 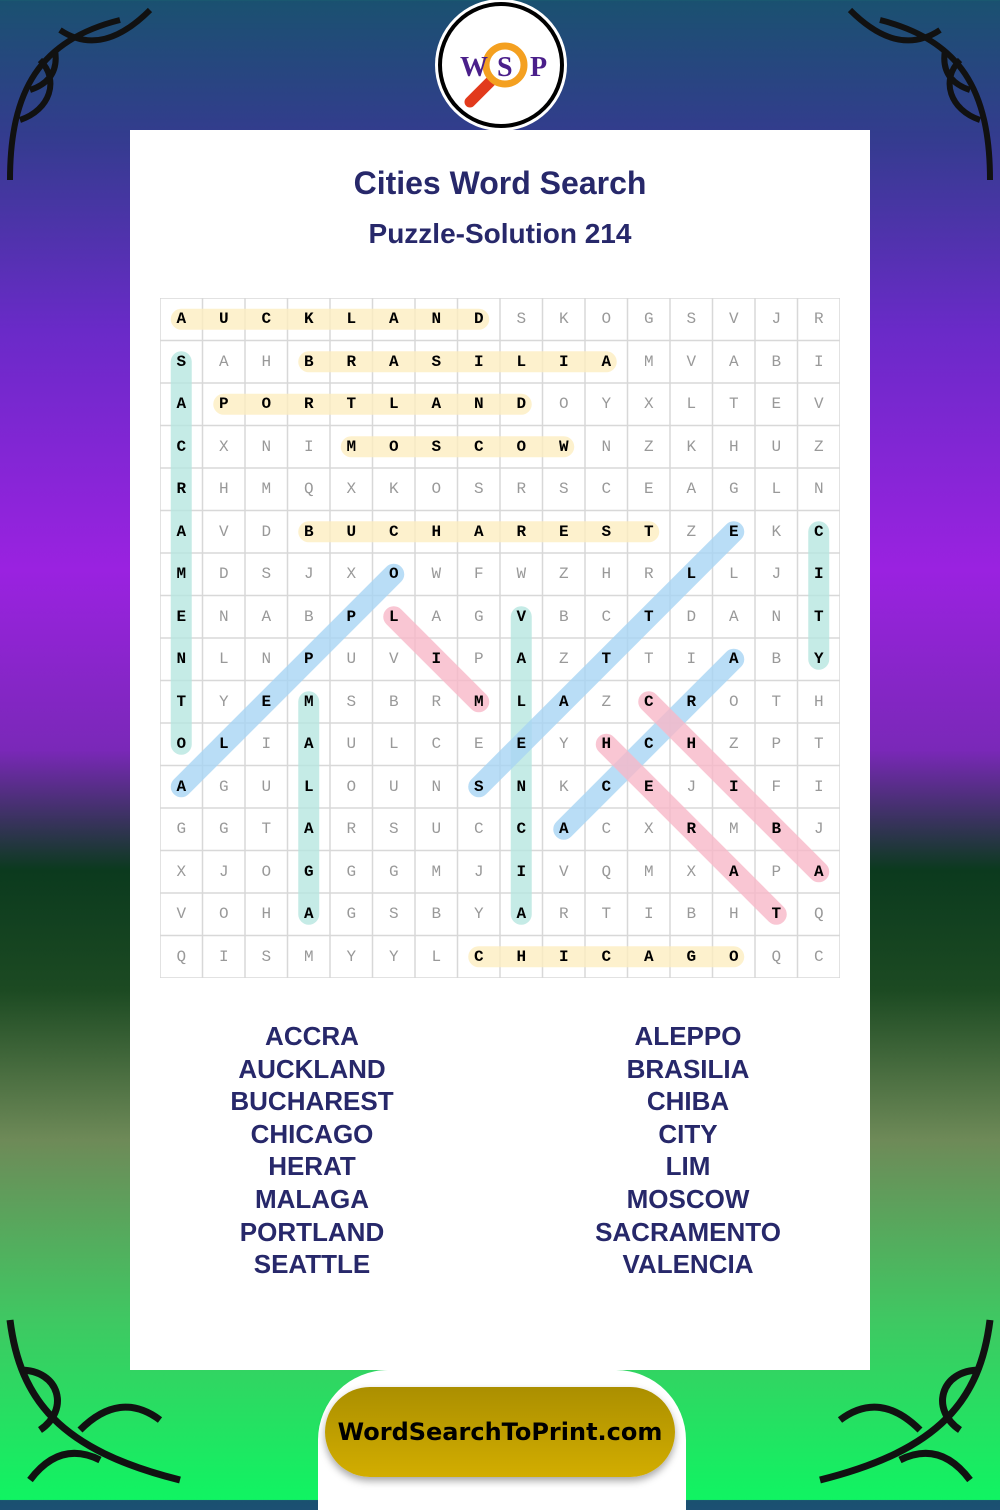 I want to click on grid-cell: D, so click(x=223, y=574).